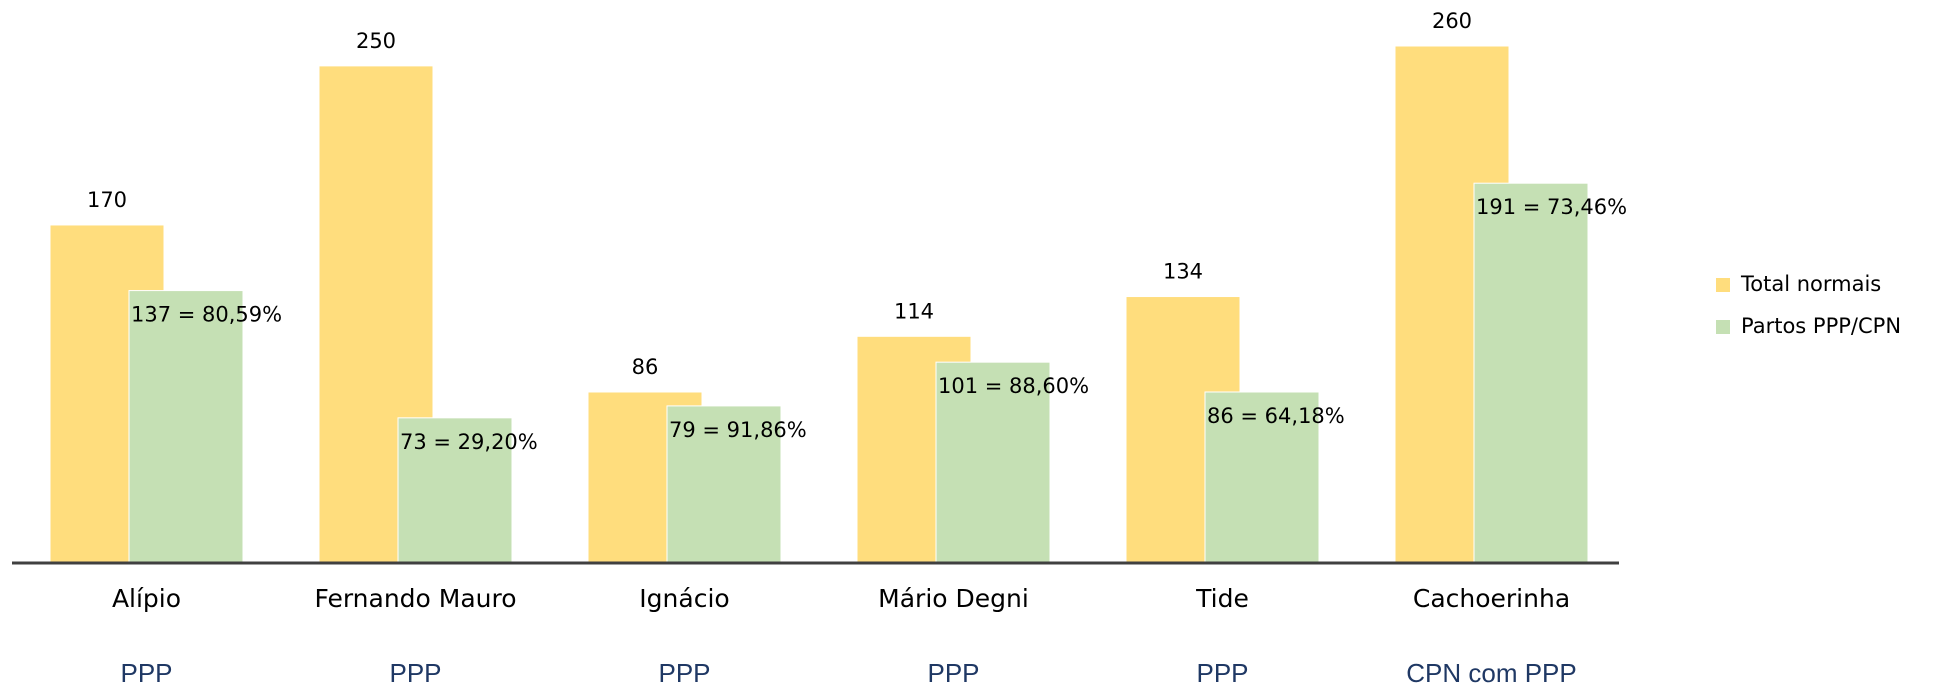  I want to click on x-tick-label: Tide, so click(1222, 598).